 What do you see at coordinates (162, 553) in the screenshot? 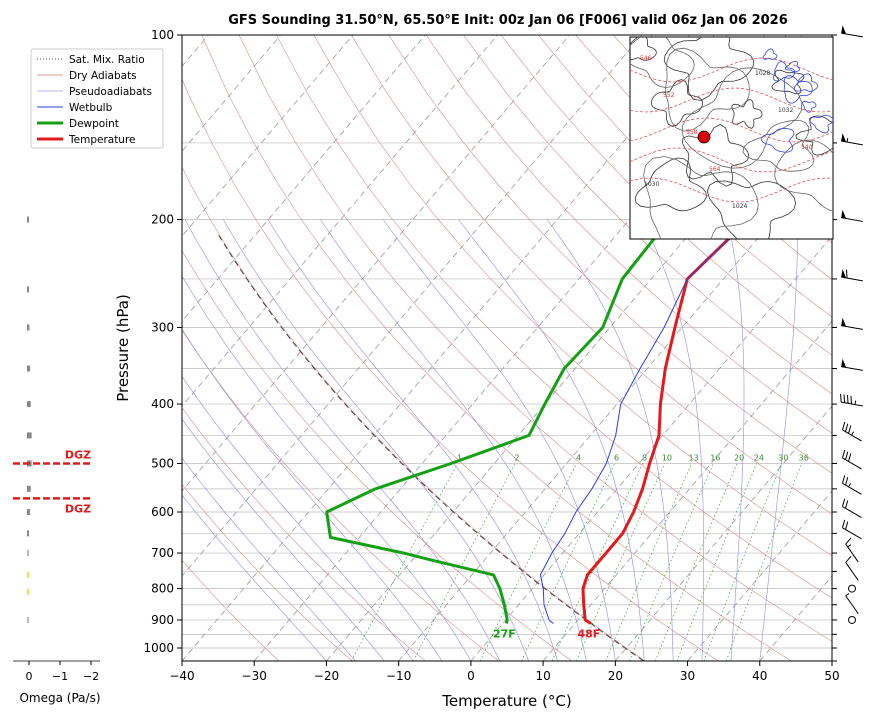
I see `y-tick-label: 700` at bounding box center [162, 553].